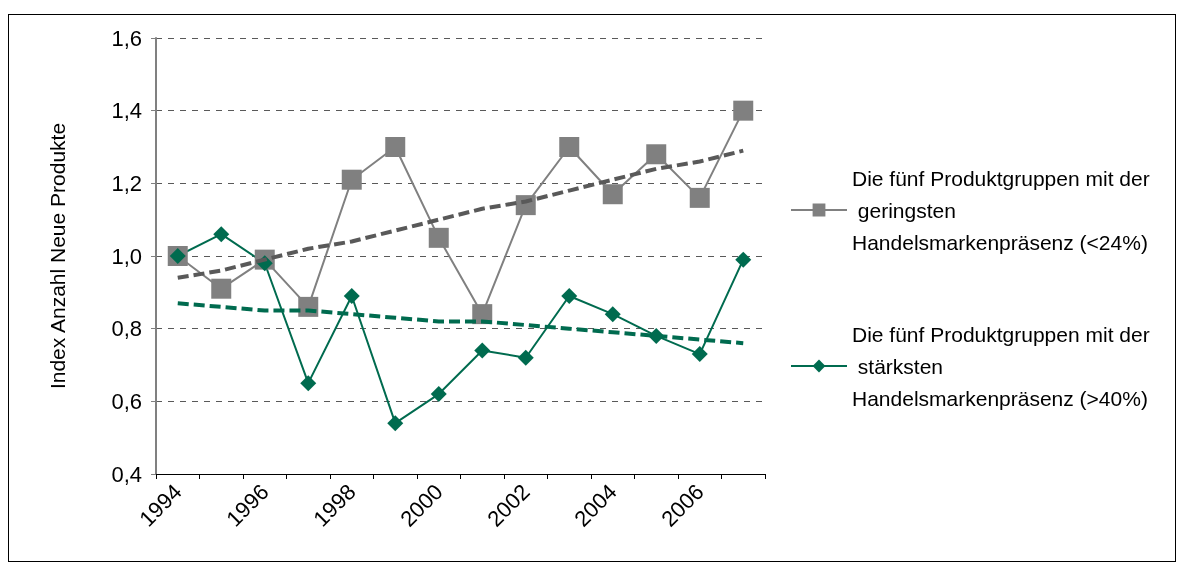  What do you see at coordinates (126, 38) in the screenshot?
I see `y-tick-label: 1,6` at bounding box center [126, 38].